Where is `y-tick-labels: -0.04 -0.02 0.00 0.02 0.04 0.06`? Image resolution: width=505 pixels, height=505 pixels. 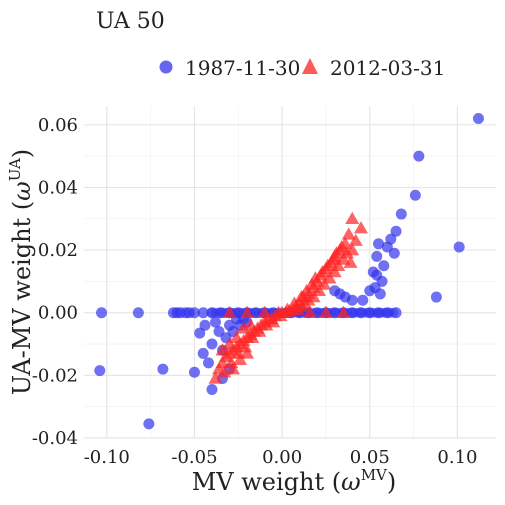
y-tick-labels: -0.04 -0.02 0.00 0.02 0.04 0.06 is located at coordinates (55, 282).